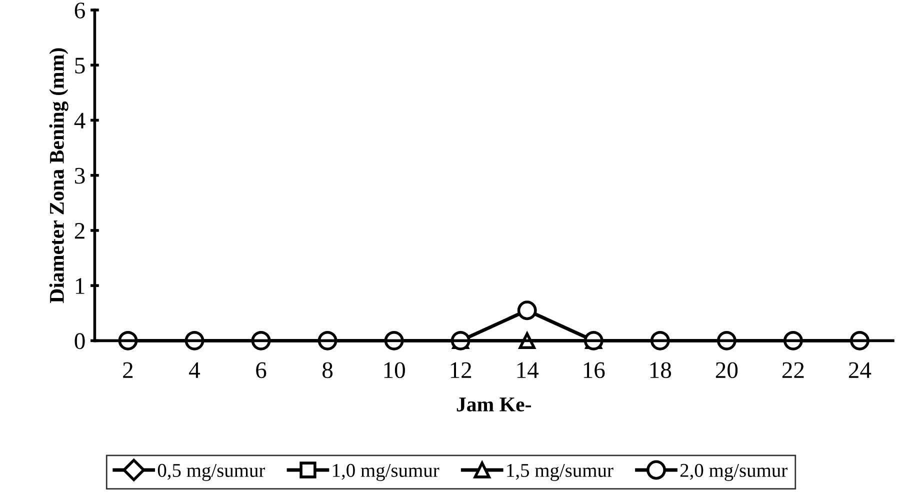 Image resolution: width=902 pixels, height=501 pixels. What do you see at coordinates (79, 10) in the screenshot?
I see `y-tick-label: 6` at bounding box center [79, 10].